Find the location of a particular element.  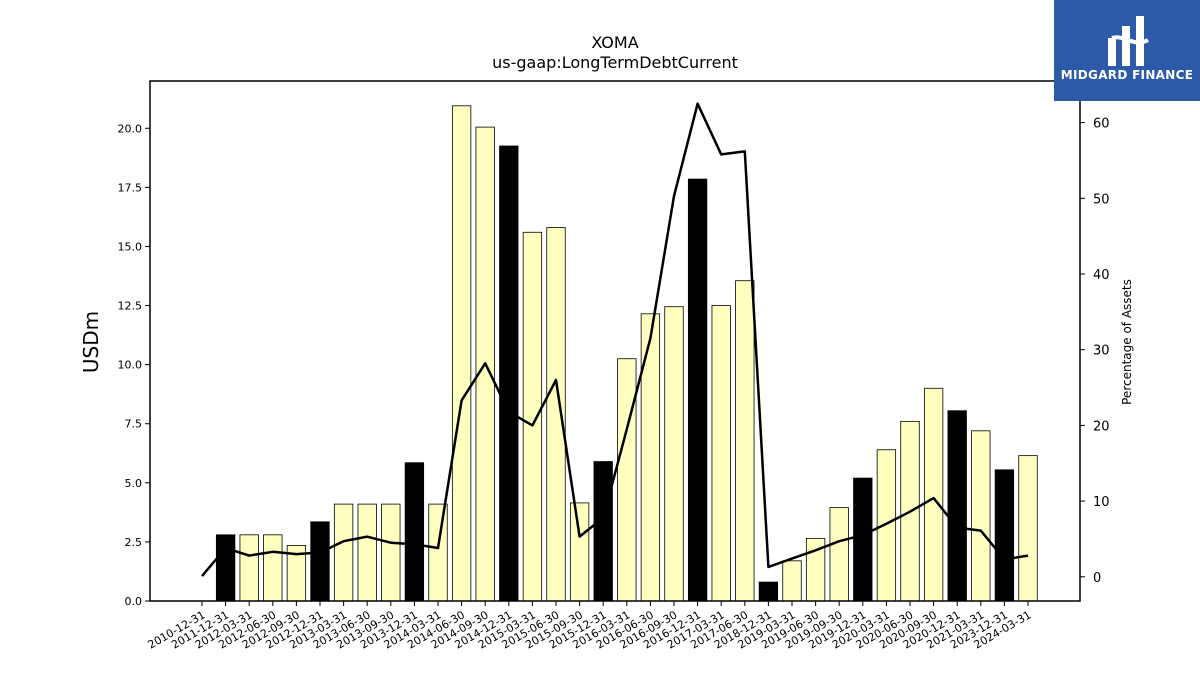

y-tick-label: 7.5 is located at coordinates (134, 424).